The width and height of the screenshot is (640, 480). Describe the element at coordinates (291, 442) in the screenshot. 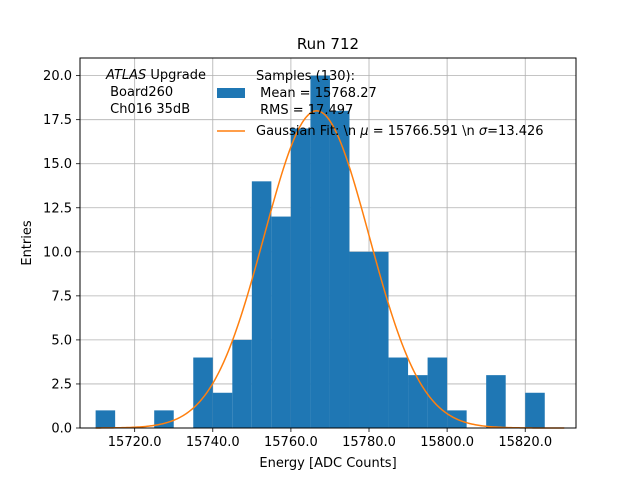

I see `x-tick-label: 15760.0` at that location.